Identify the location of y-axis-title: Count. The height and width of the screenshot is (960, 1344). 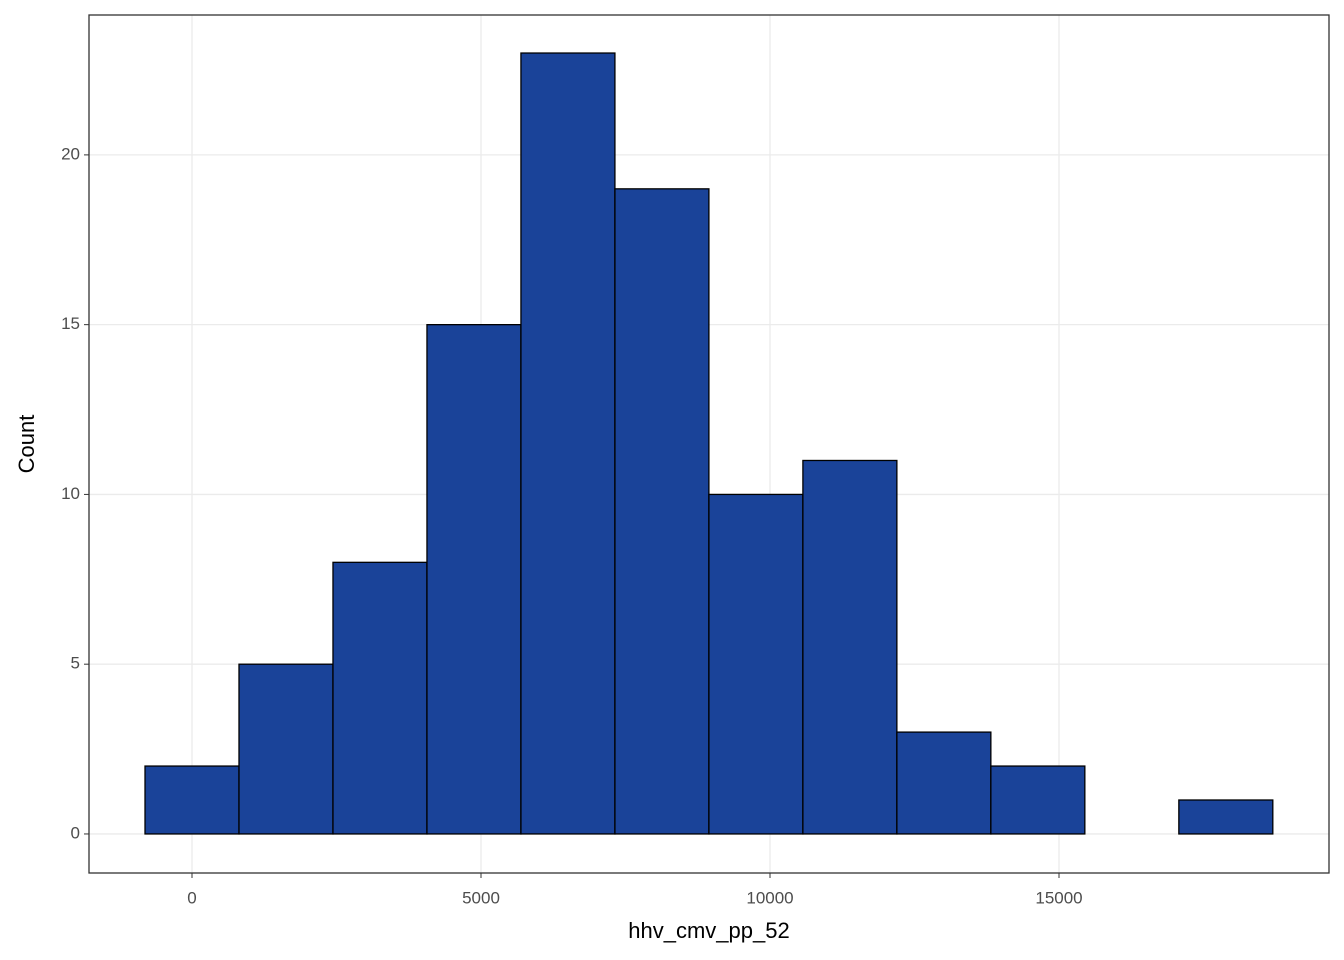
(26, 444).